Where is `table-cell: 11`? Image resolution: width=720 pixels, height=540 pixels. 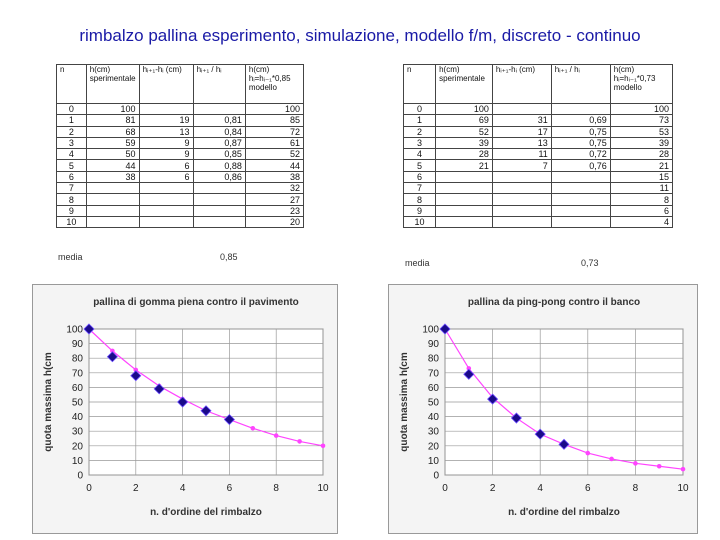
table-cell: 11 is located at coordinates (641, 188).